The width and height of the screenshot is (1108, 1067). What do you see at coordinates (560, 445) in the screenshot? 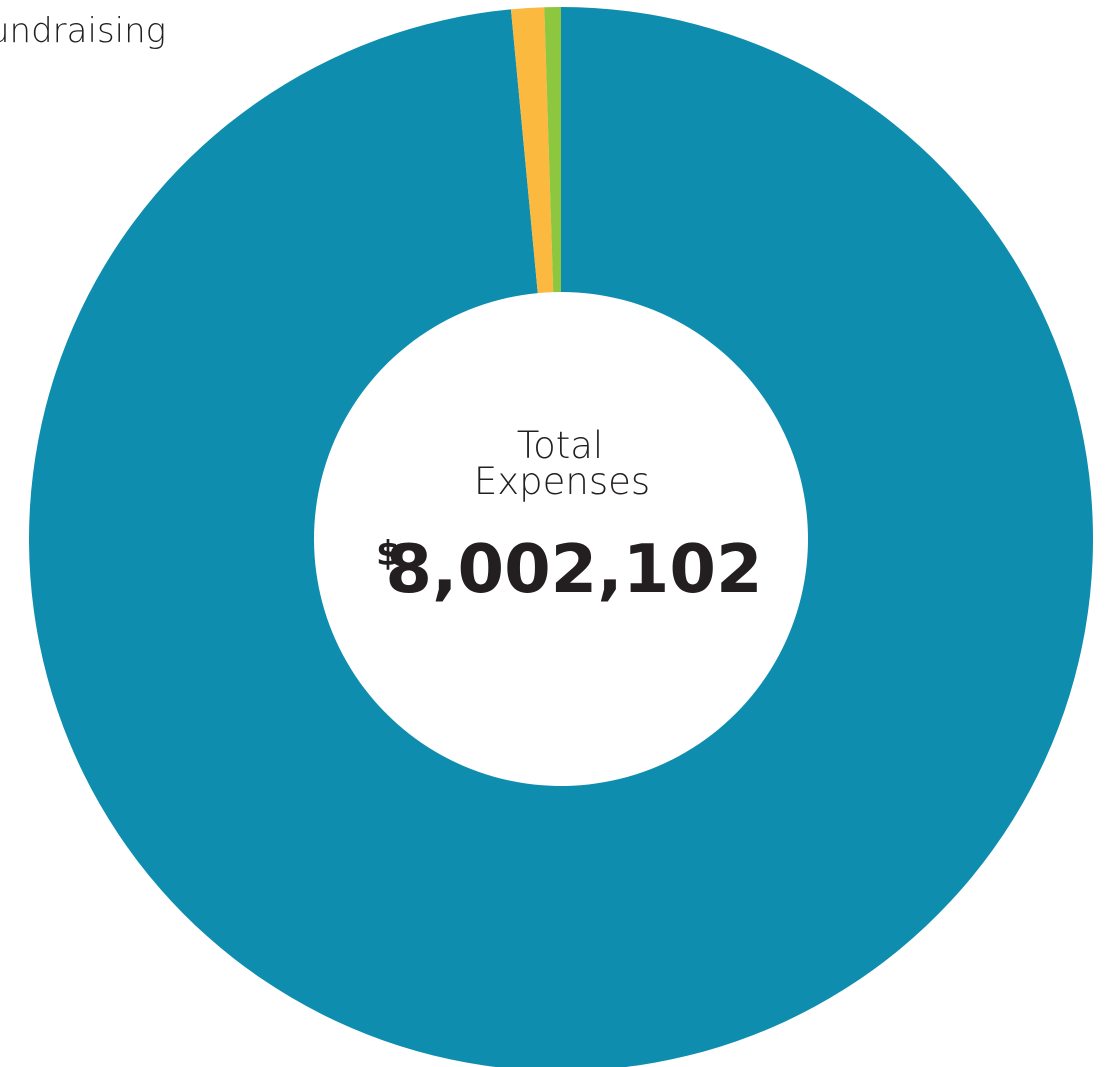
I see `center-title-line1: Total` at bounding box center [560, 445].